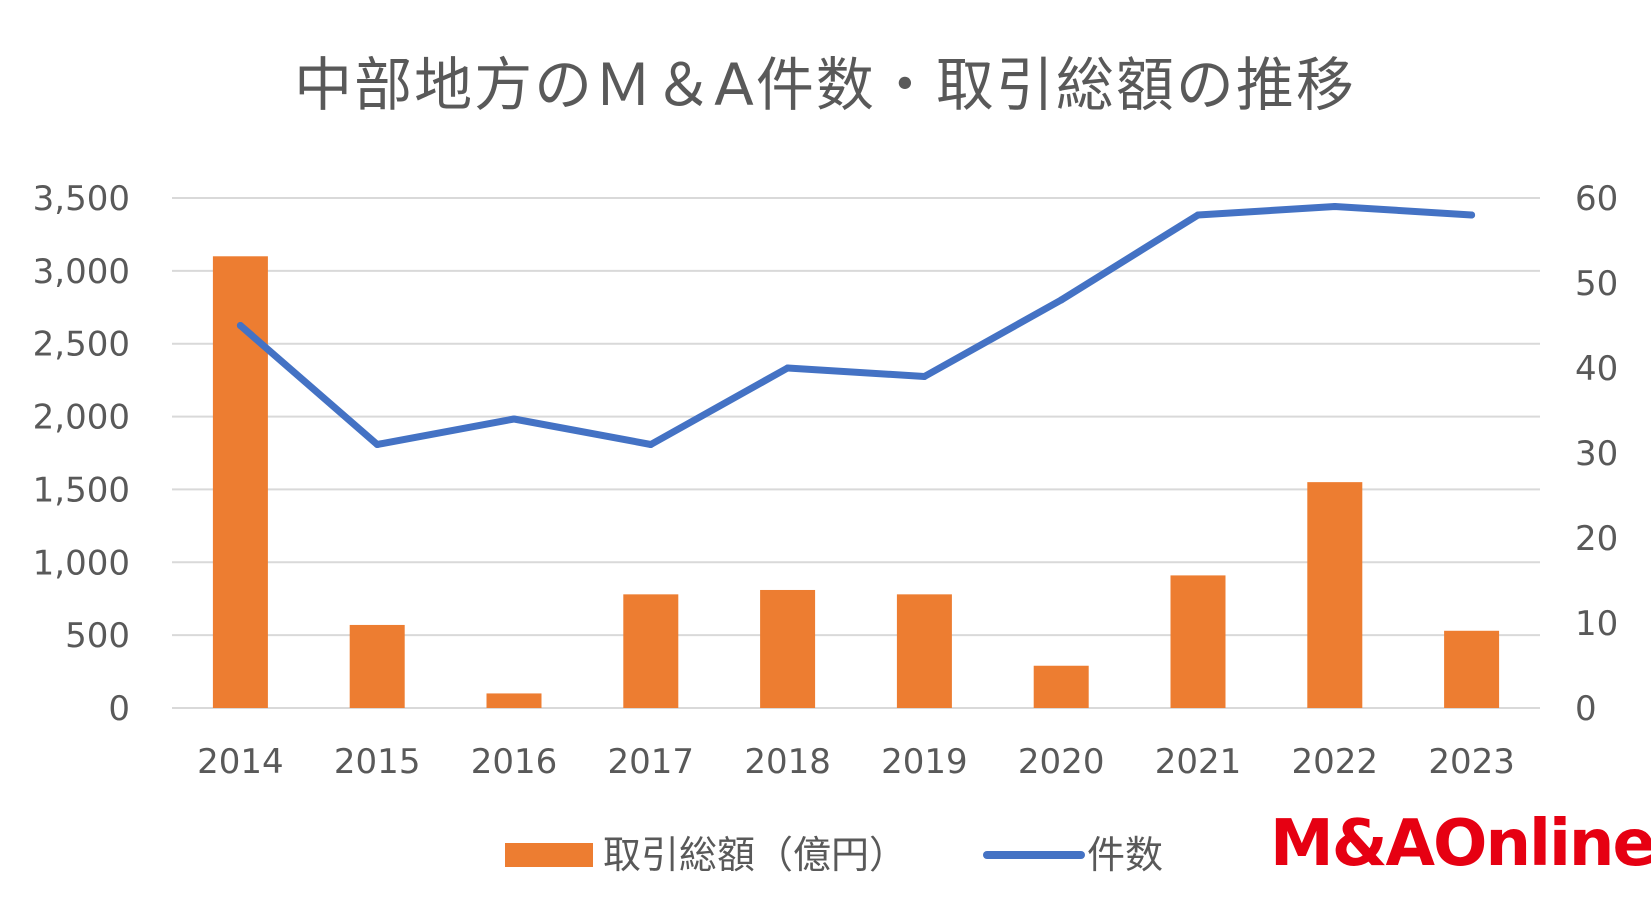 The height and width of the screenshot is (916, 1651). What do you see at coordinates (1471, 762) in the screenshot?
I see `x-tick-label: 2023` at bounding box center [1471, 762].